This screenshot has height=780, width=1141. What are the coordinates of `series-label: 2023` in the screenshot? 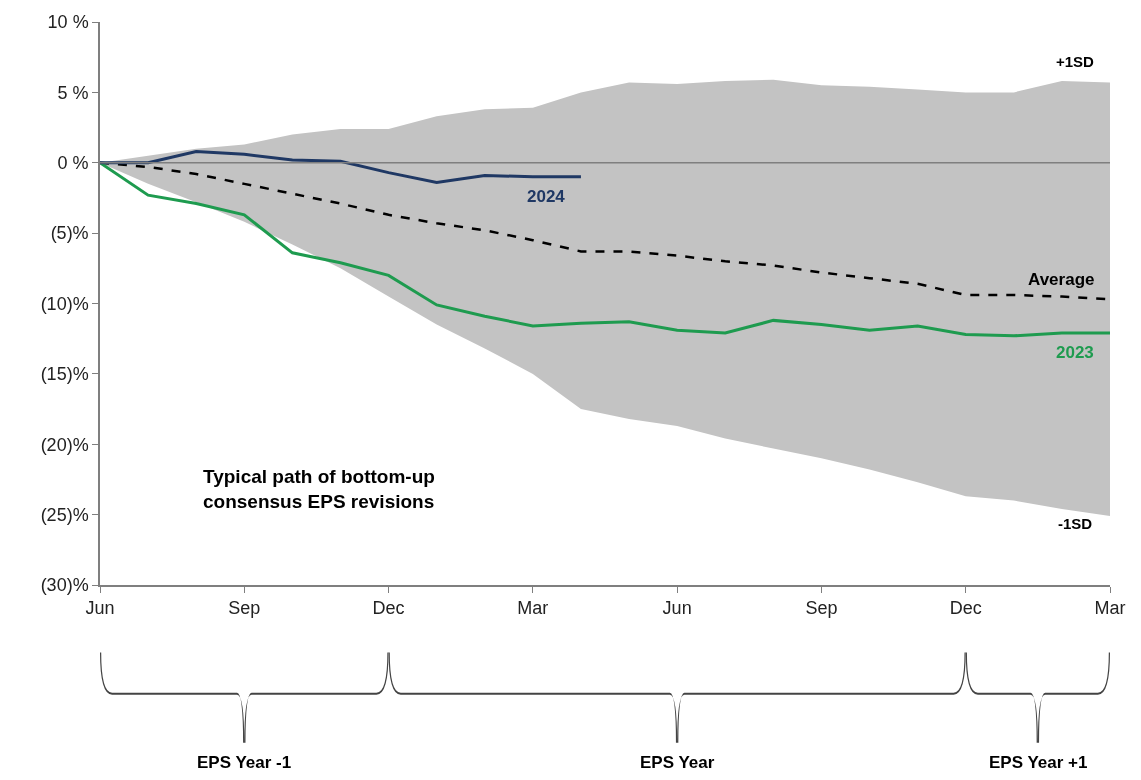 It's located at (1075, 352).